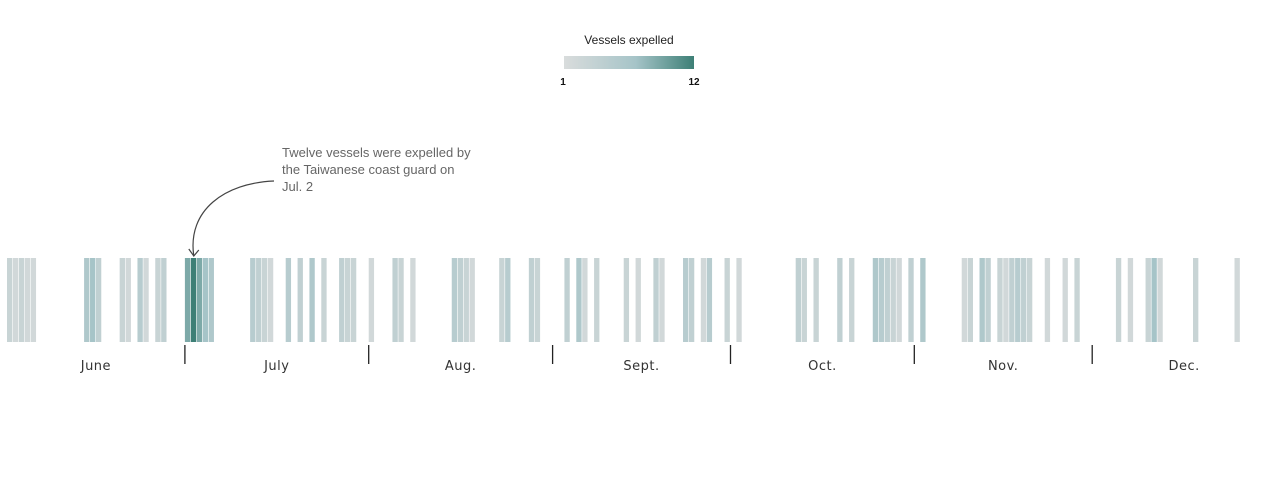 The image size is (1279, 483). Describe the element at coordinates (95, 366) in the screenshot. I see `month-label: June` at that location.